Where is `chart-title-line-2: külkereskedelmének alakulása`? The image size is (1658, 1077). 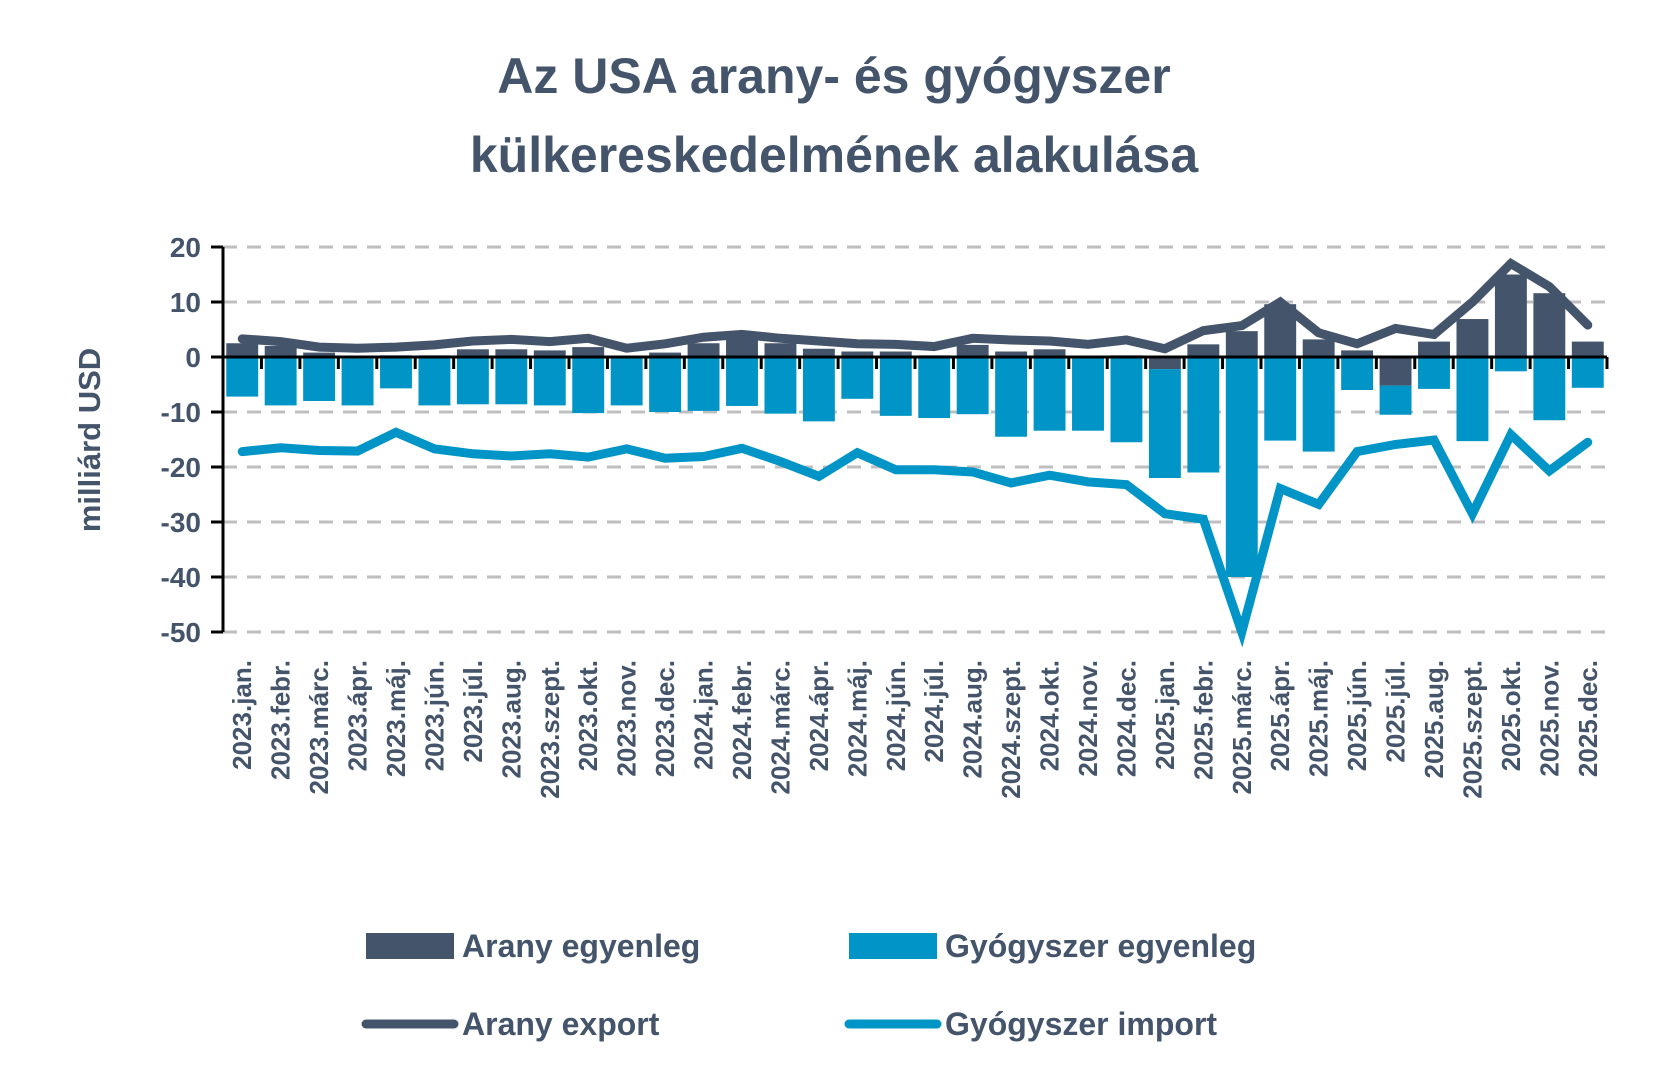 chart-title-line-2: külkereskedelmének alakulása is located at coordinates (834, 155).